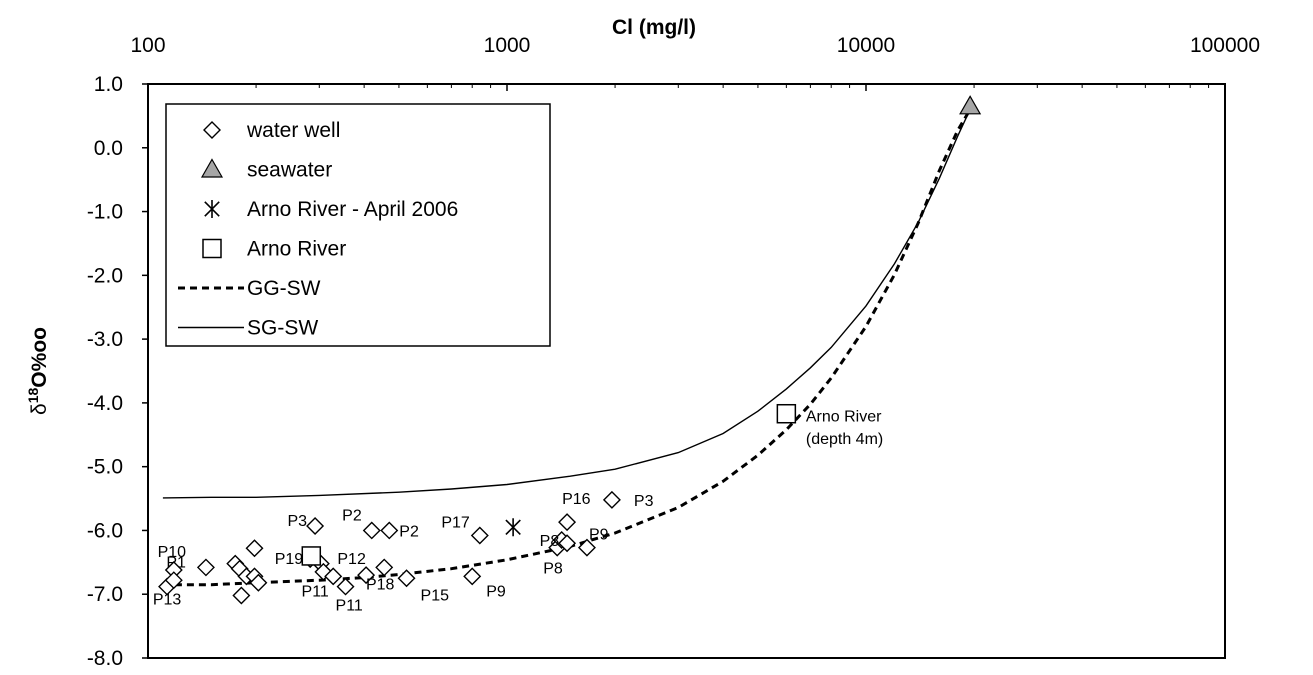 This screenshot has height=675, width=1313. I want to click on y-tick-label: -7.0, so click(105, 594).